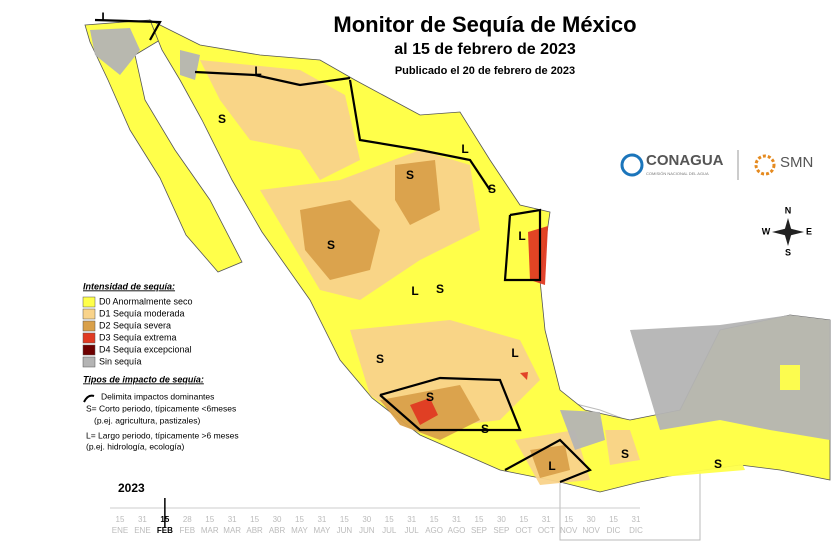 This screenshot has width=840, height=560. Describe the element at coordinates (788, 210) in the screenshot. I see `compass-n: N` at that location.